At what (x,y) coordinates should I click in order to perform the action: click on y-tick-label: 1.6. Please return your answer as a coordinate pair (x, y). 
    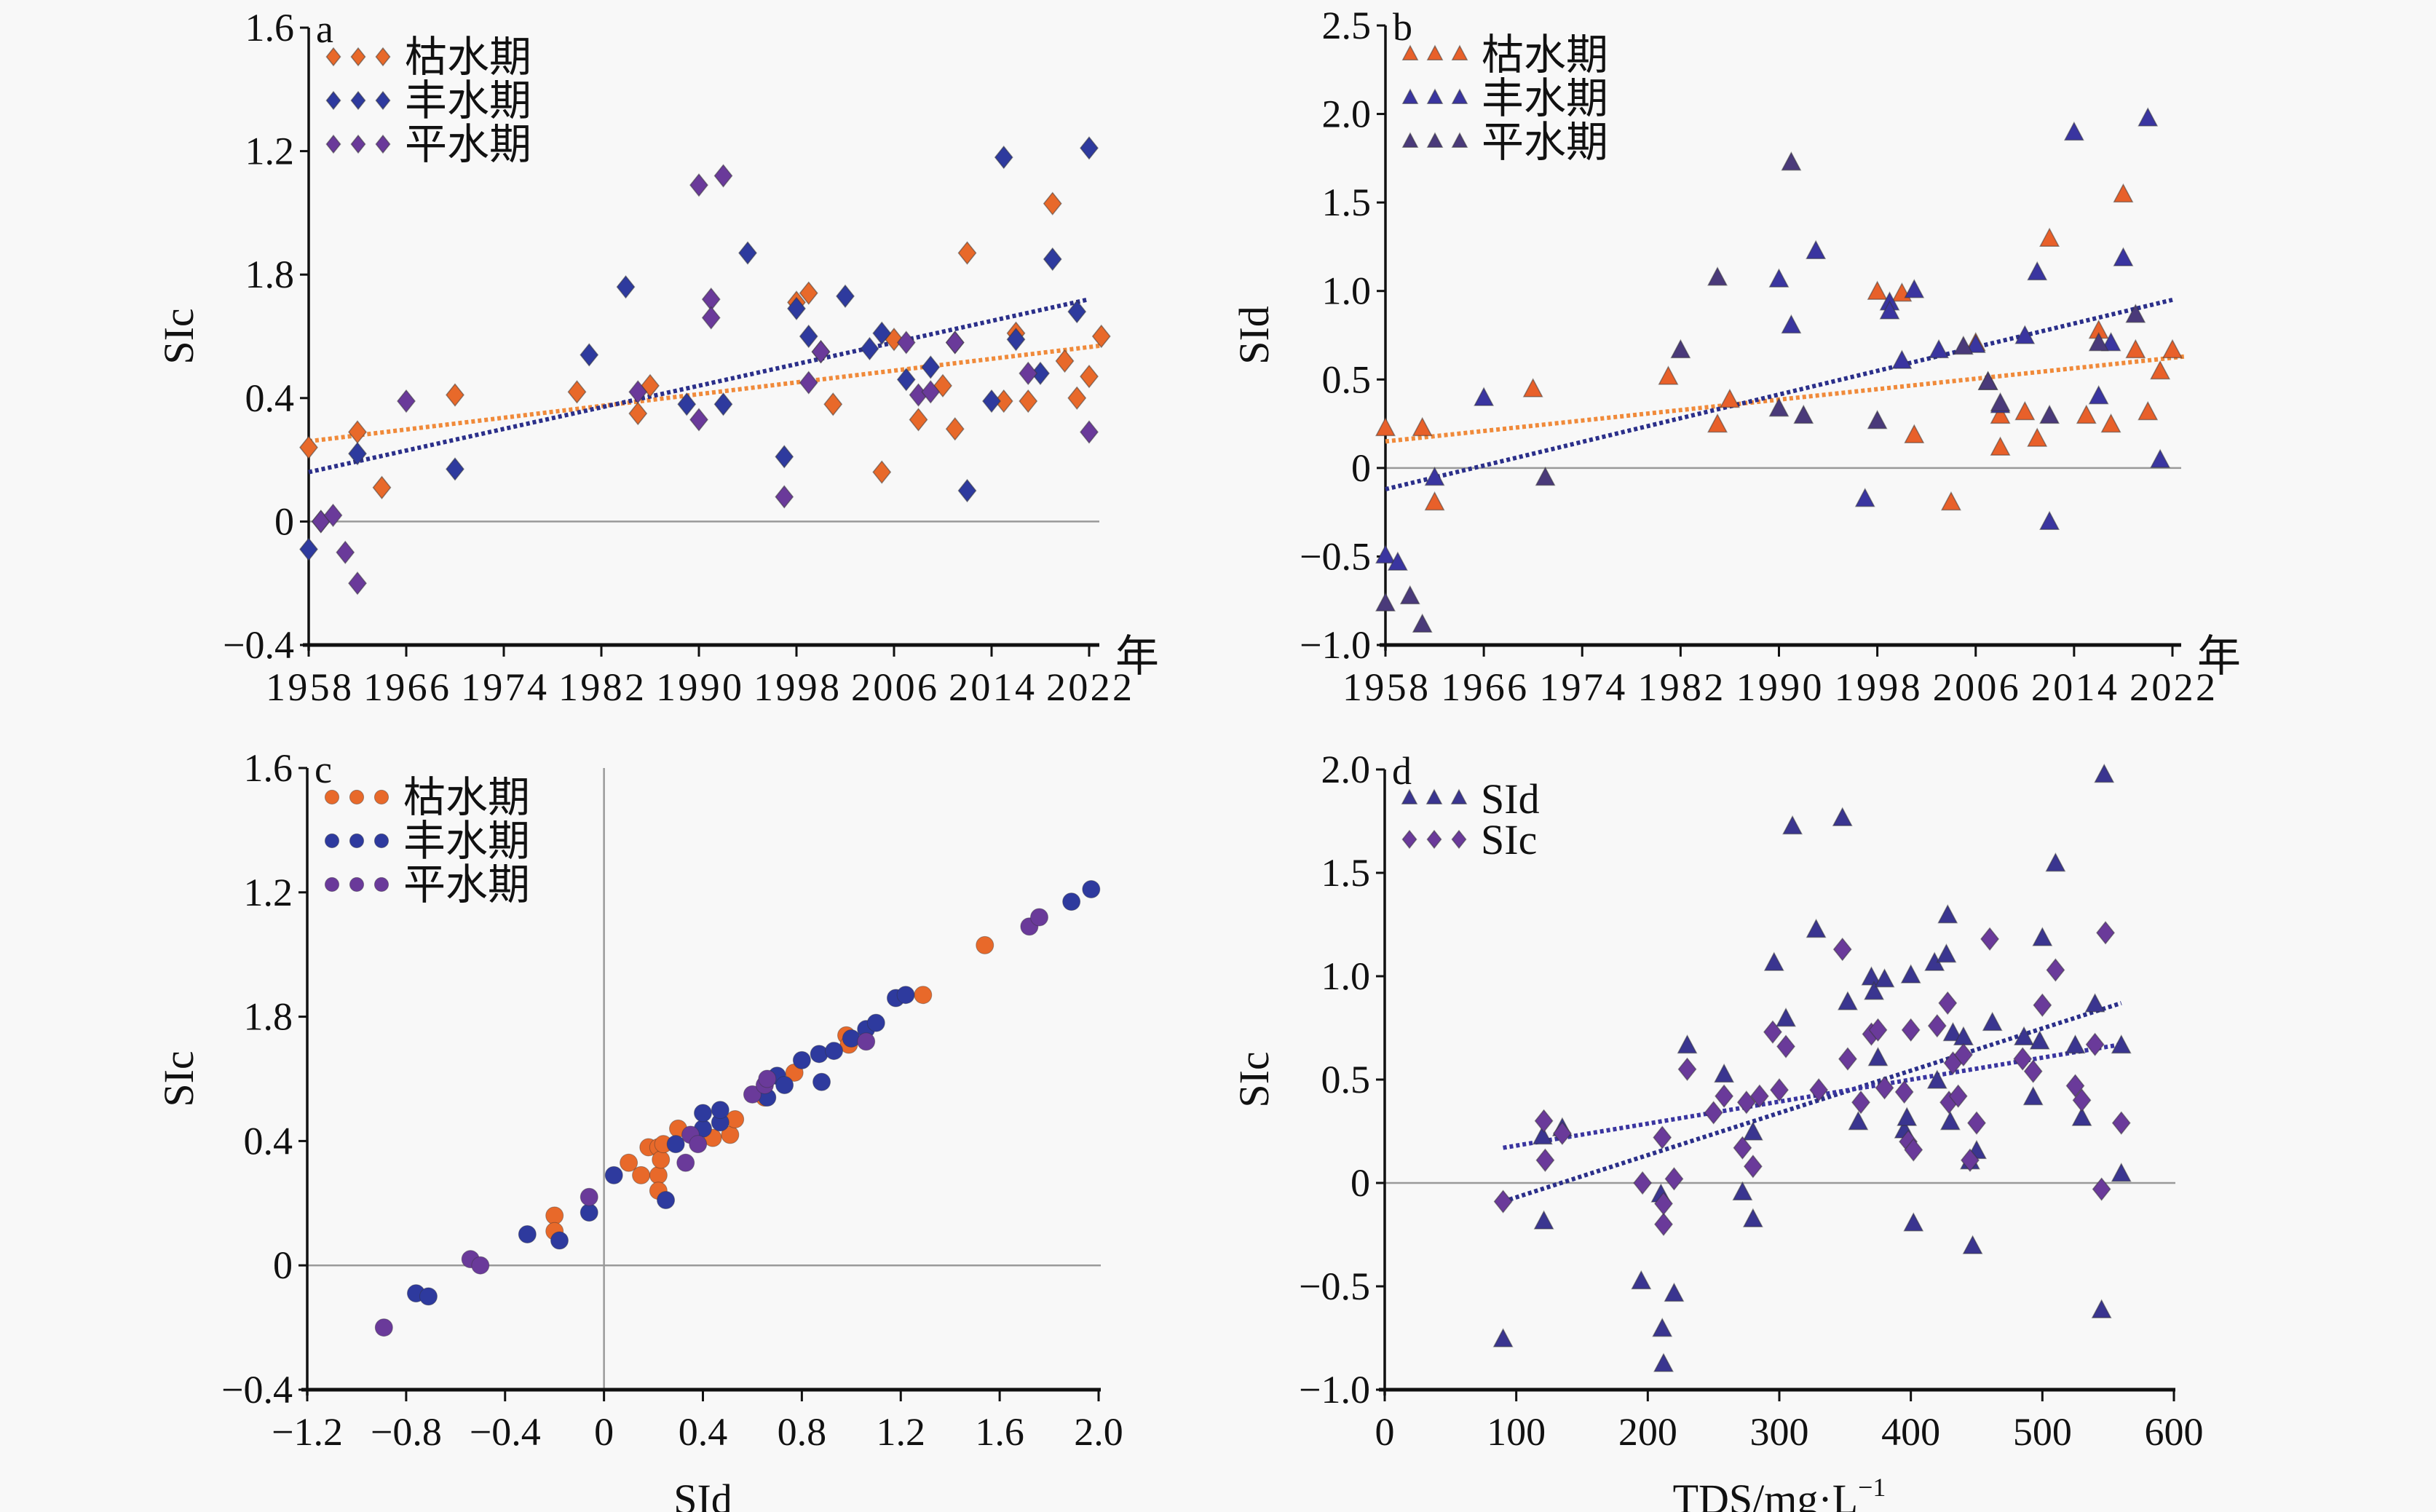
    Looking at the image, I should click on (268, 768).